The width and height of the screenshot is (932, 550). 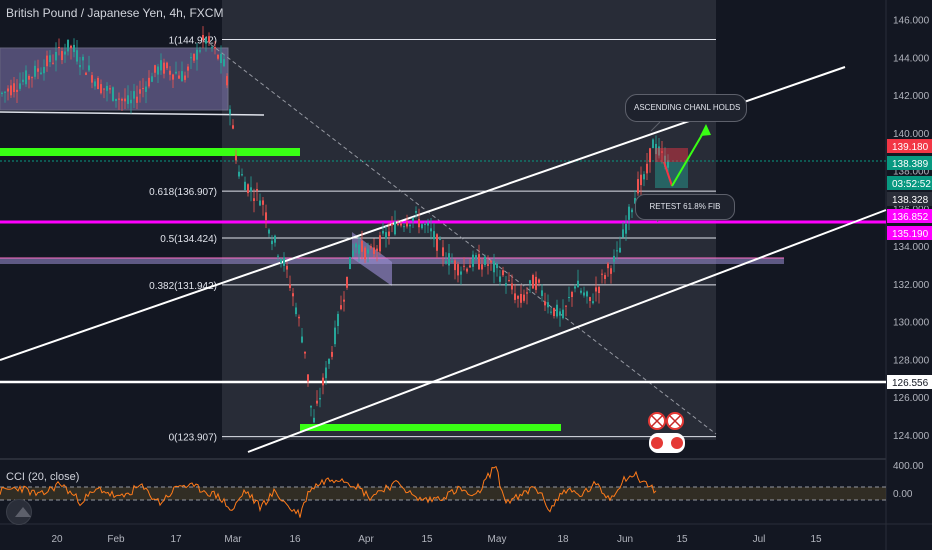 What do you see at coordinates (668, 174) in the screenshot?
I see `down-arrow` at bounding box center [668, 174].